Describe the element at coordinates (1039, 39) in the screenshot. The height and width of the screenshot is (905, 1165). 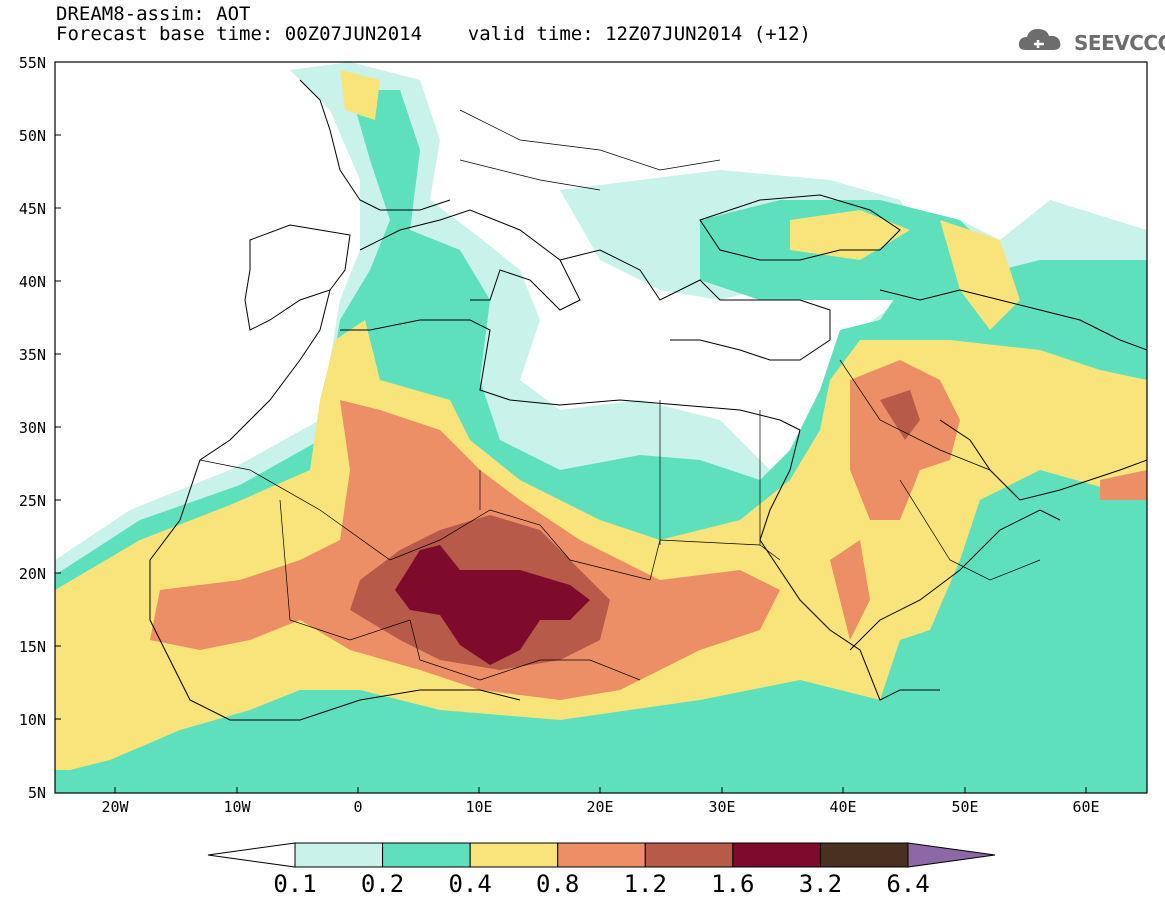
I see `cloud-logo-icon` at that location.